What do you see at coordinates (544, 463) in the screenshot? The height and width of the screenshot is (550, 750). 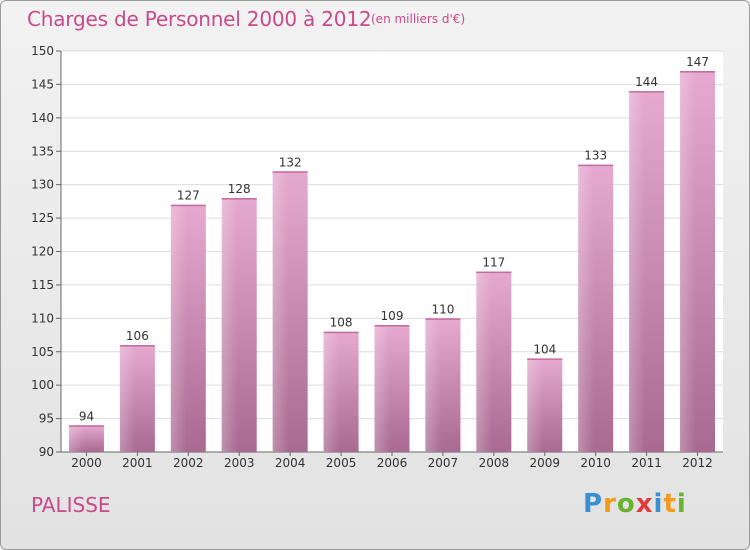 I see `x-tick-label: 2009` at bounding box center [544, 463].